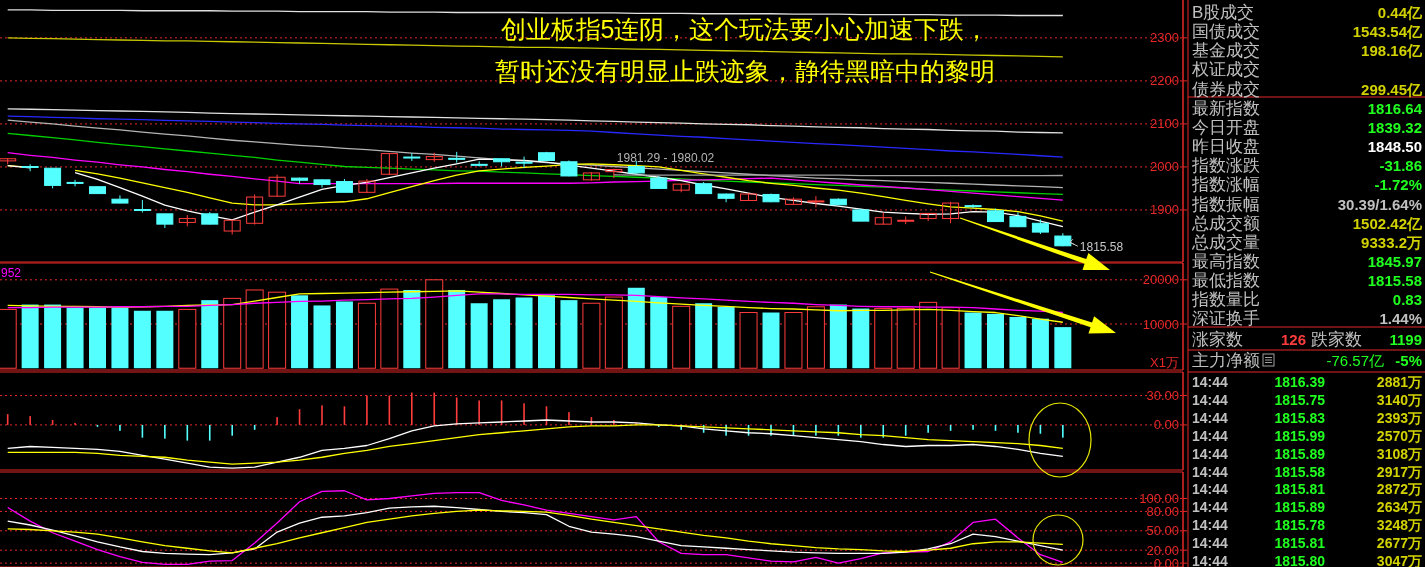  I want to click on text: 深证换手 1.44%, so click(1307, 319).